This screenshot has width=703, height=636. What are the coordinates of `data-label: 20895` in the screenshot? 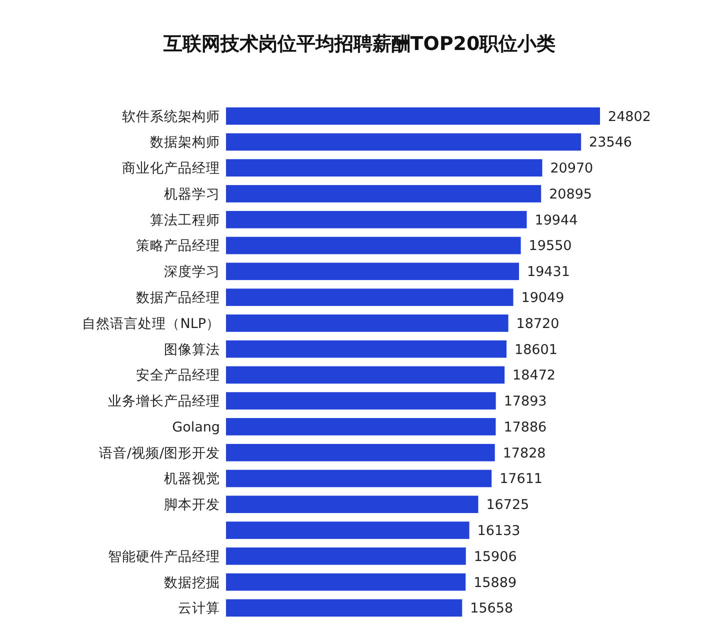 It's located at (570, 194).